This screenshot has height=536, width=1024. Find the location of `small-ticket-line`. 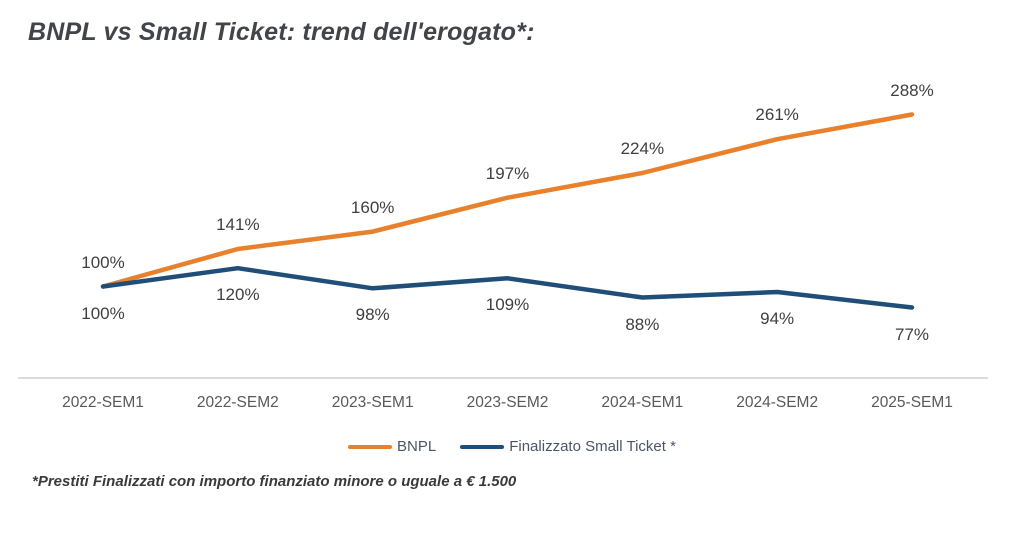

small-ticket-line is located at coordinates (507, 287).